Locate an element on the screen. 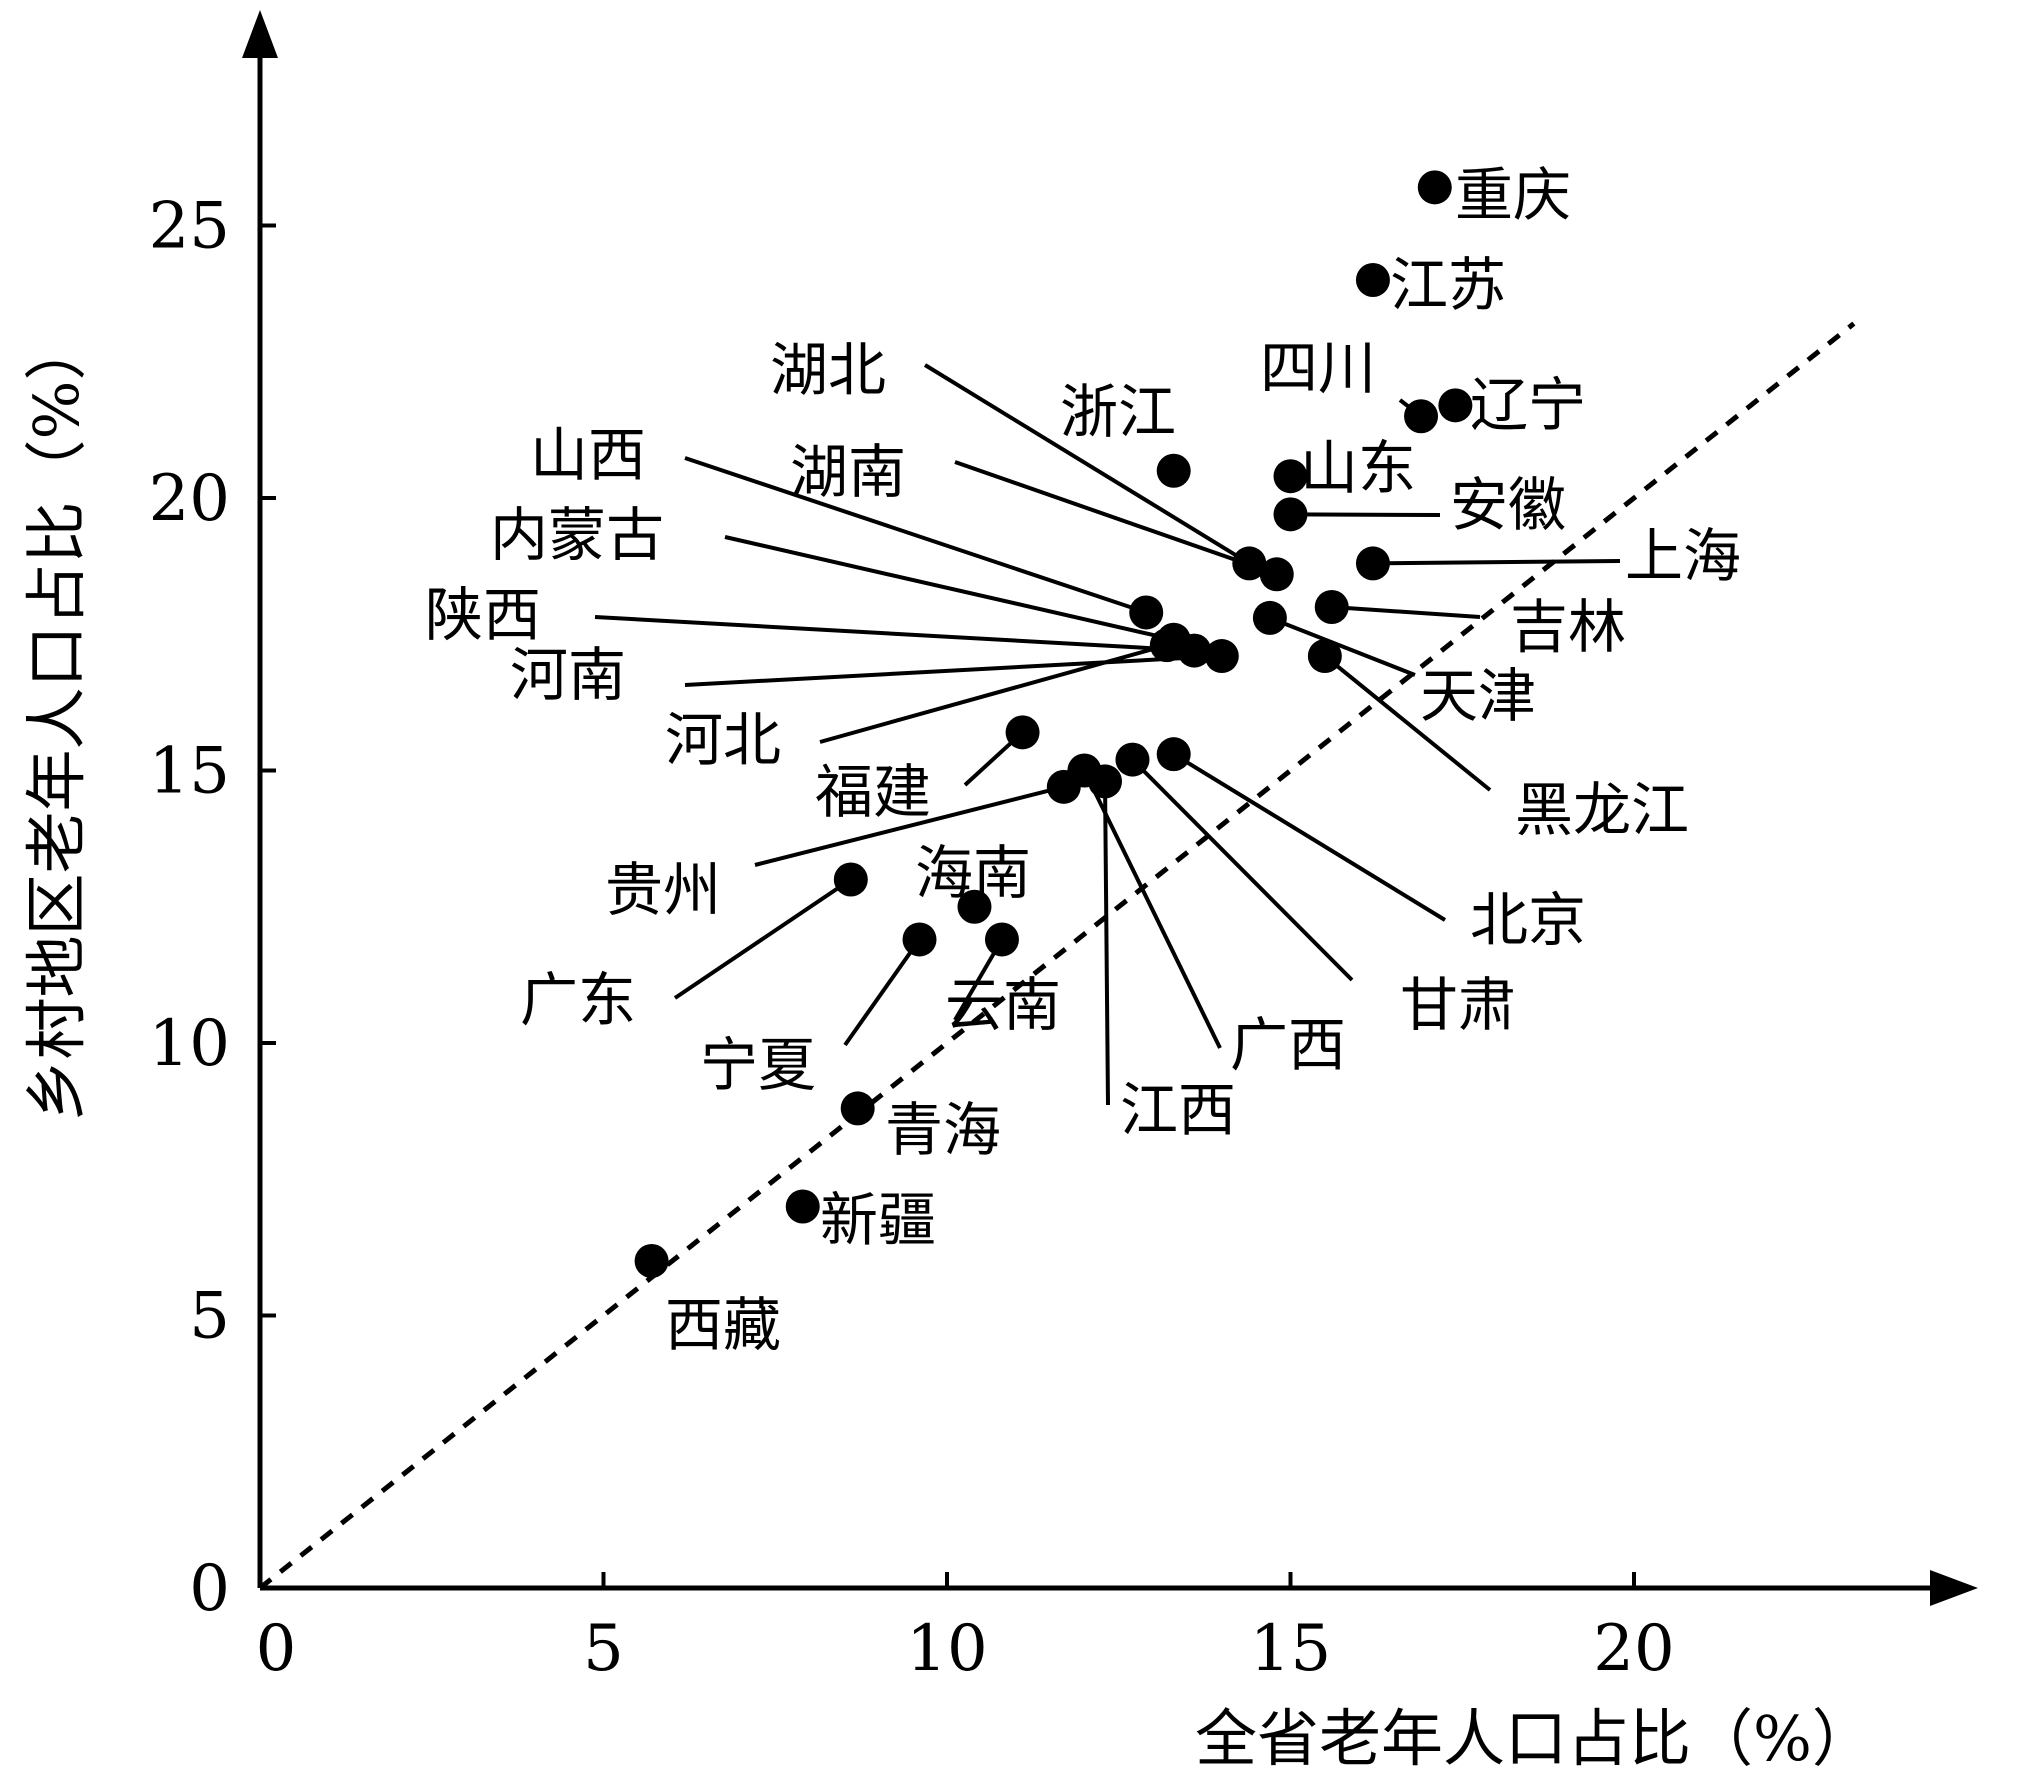 The height and width of the screenshot is (1777, 2040). point-label: 江西 is located at coordinates (1178, 1110).